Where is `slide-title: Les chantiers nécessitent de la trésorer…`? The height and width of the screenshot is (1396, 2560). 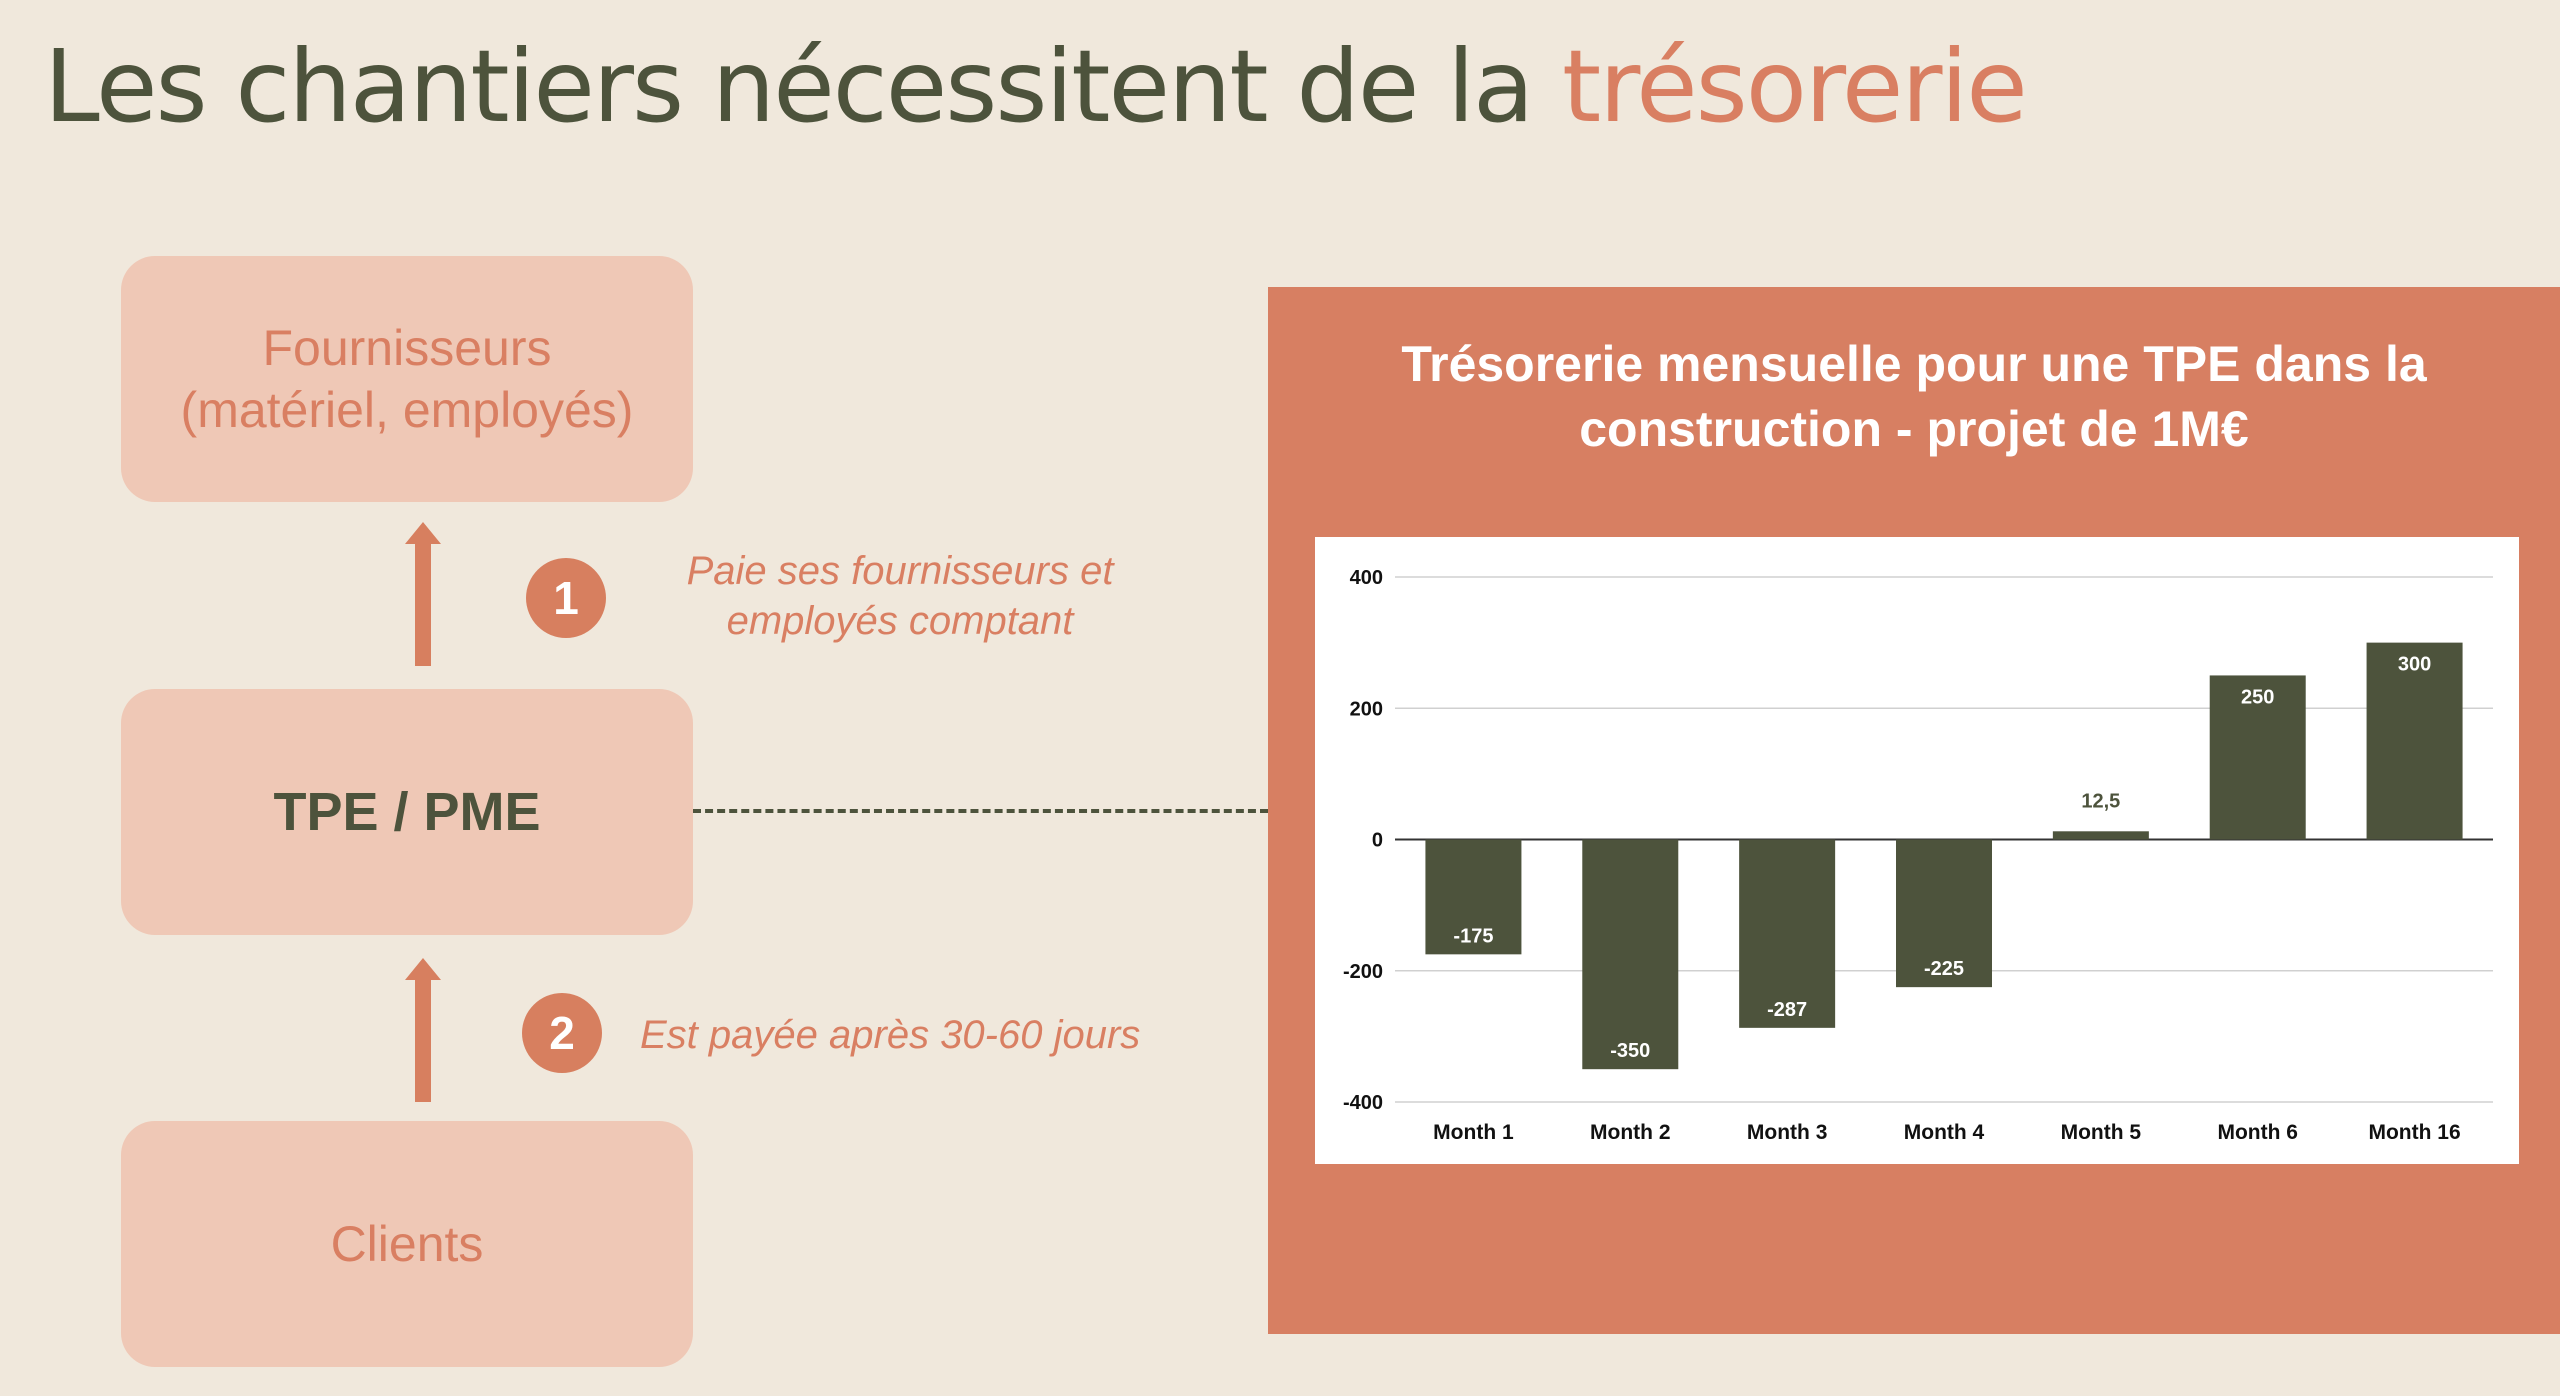 slide-title: Les chantiers nécessitent de la trésorer… is located at coordinates (1036, 87).